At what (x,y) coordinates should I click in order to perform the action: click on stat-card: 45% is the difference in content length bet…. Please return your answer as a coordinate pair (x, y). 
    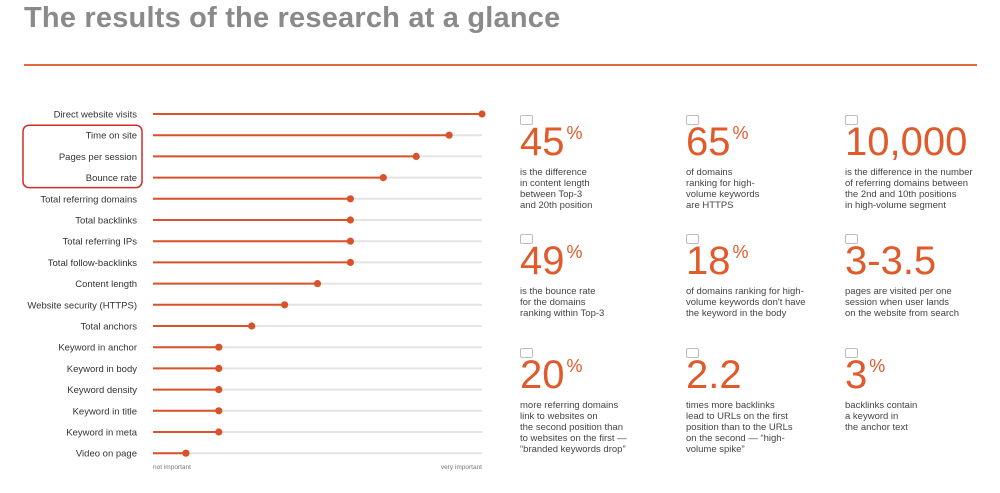
    Looking at the image, I should click on (600, 163).